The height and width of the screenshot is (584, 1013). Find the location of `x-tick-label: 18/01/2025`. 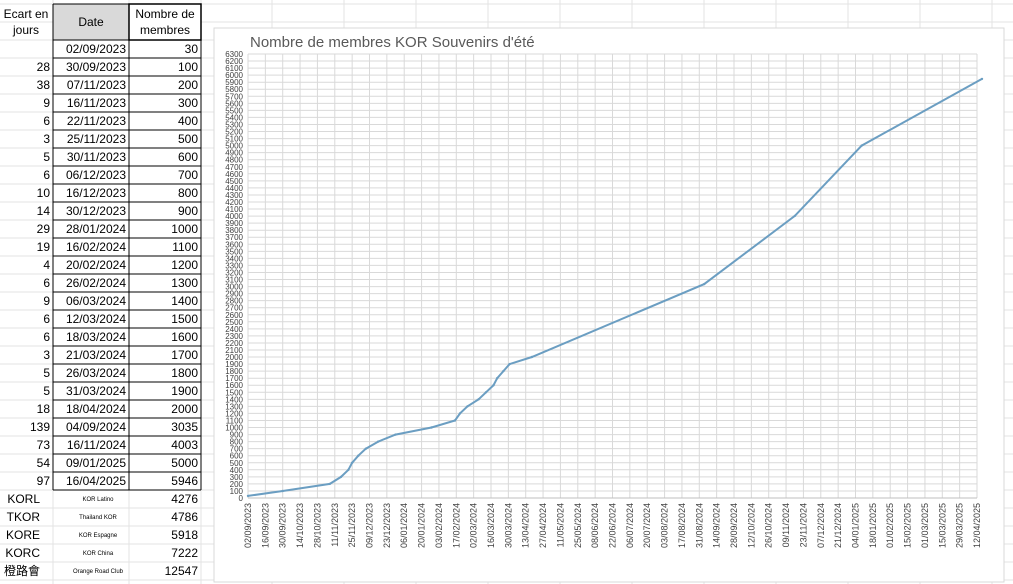

x-tick-label: 18/01/2025 is located at coordinates (873, 525).